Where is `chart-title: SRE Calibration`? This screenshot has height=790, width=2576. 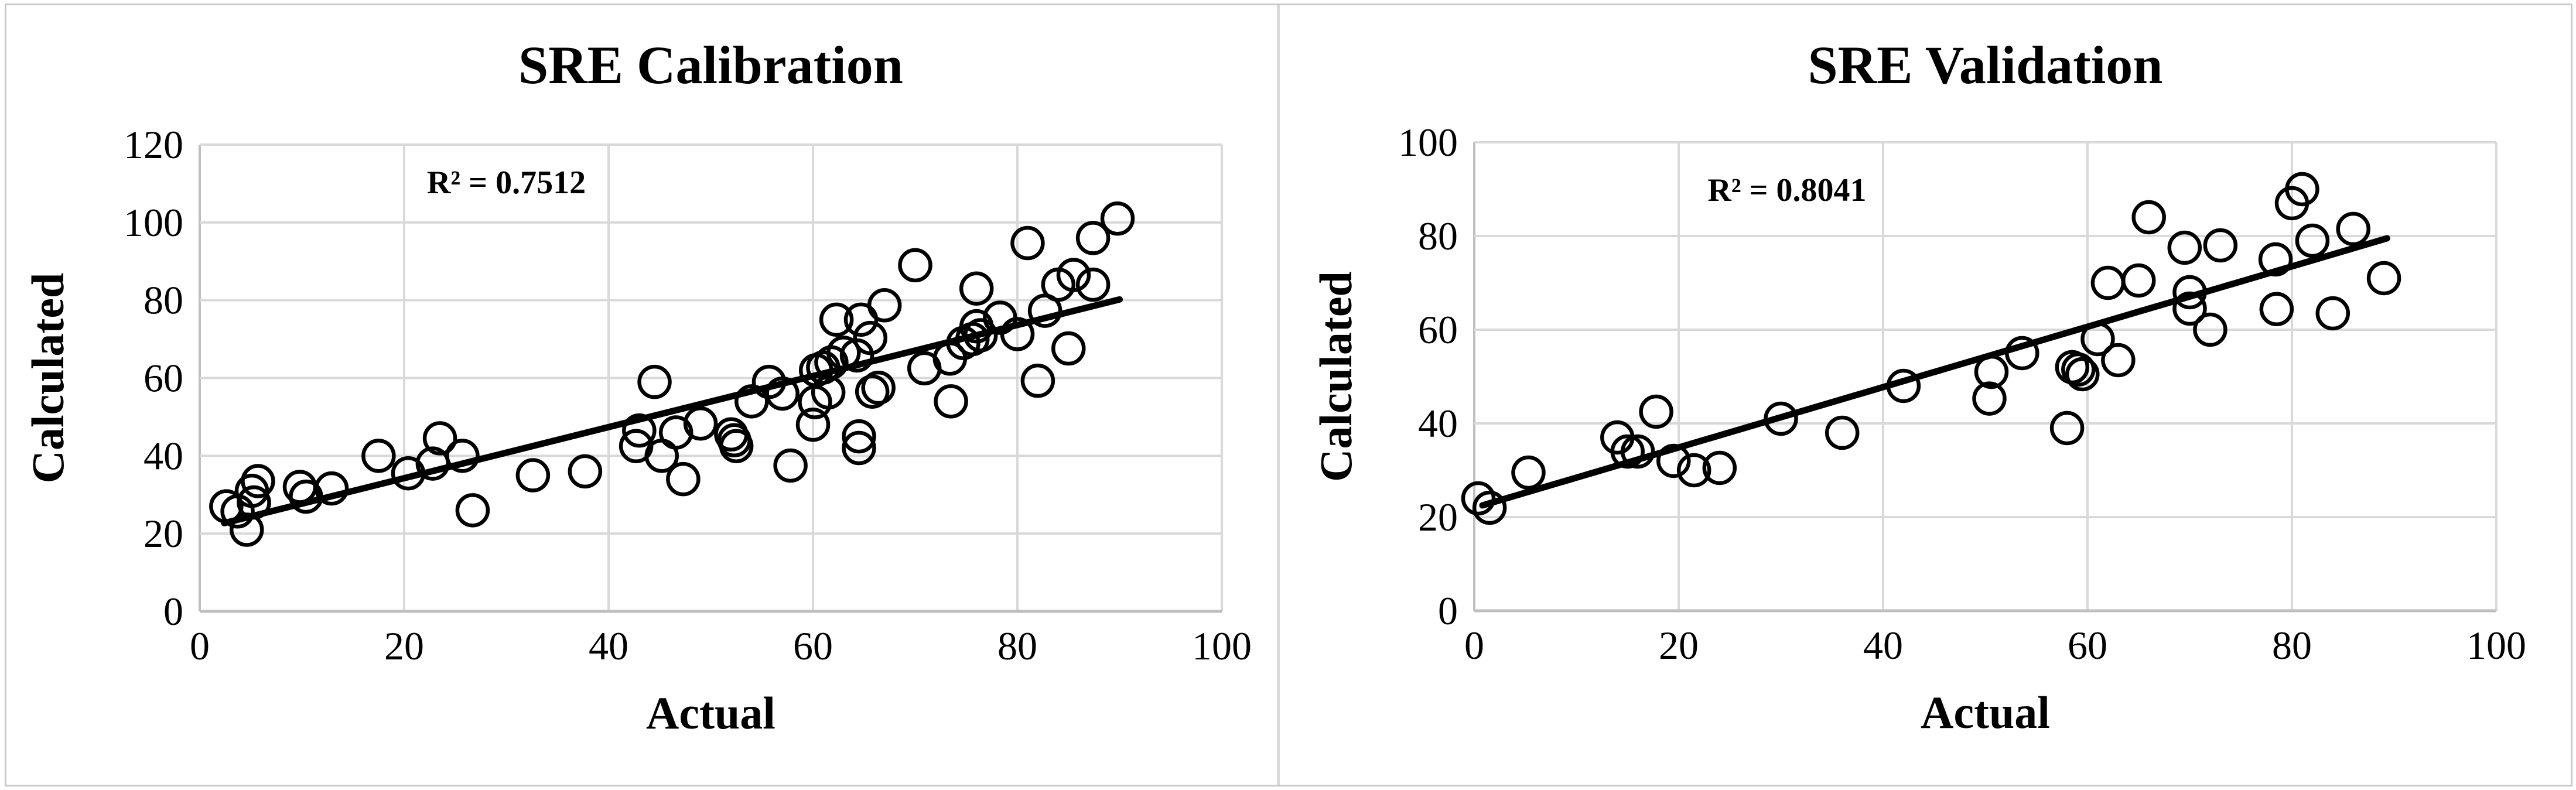
chart-title: SRE Calibration is located at coordinates (710, 65).